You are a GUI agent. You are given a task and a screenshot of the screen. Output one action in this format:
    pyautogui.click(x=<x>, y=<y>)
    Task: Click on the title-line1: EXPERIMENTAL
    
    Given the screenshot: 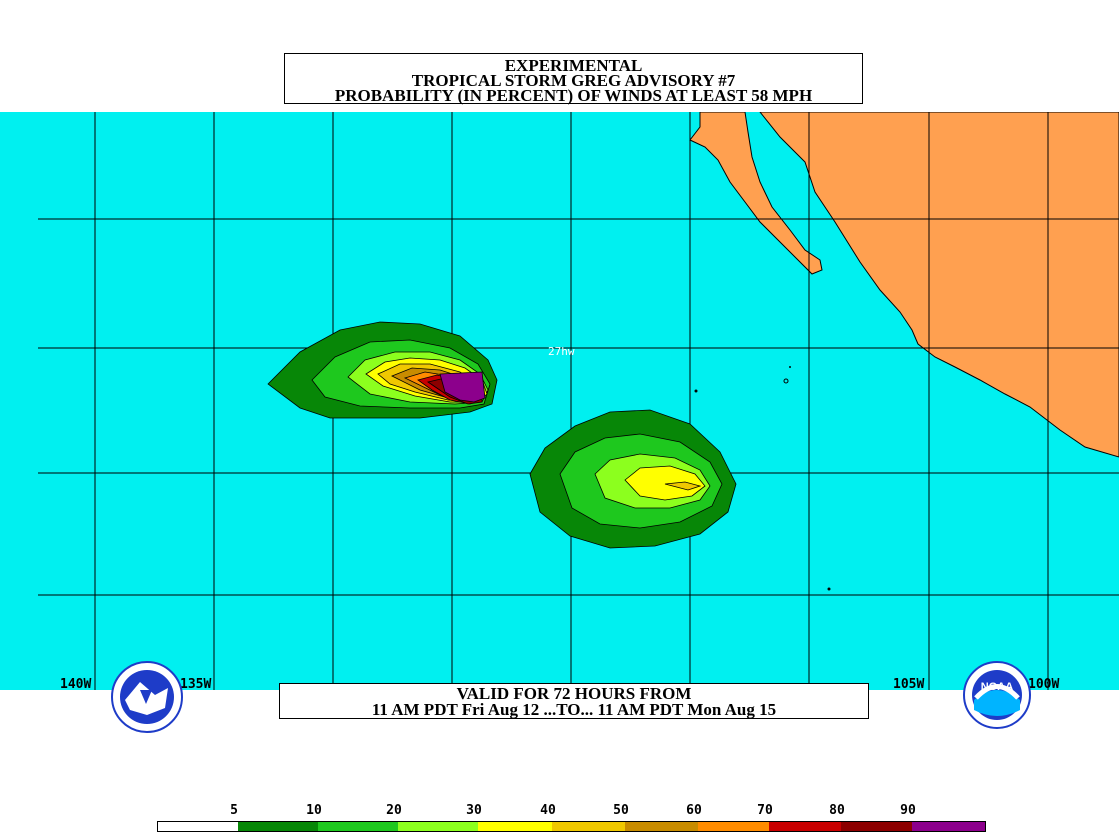 What is the action you would take?
    pyautogui.click(x=573, y=65)
    